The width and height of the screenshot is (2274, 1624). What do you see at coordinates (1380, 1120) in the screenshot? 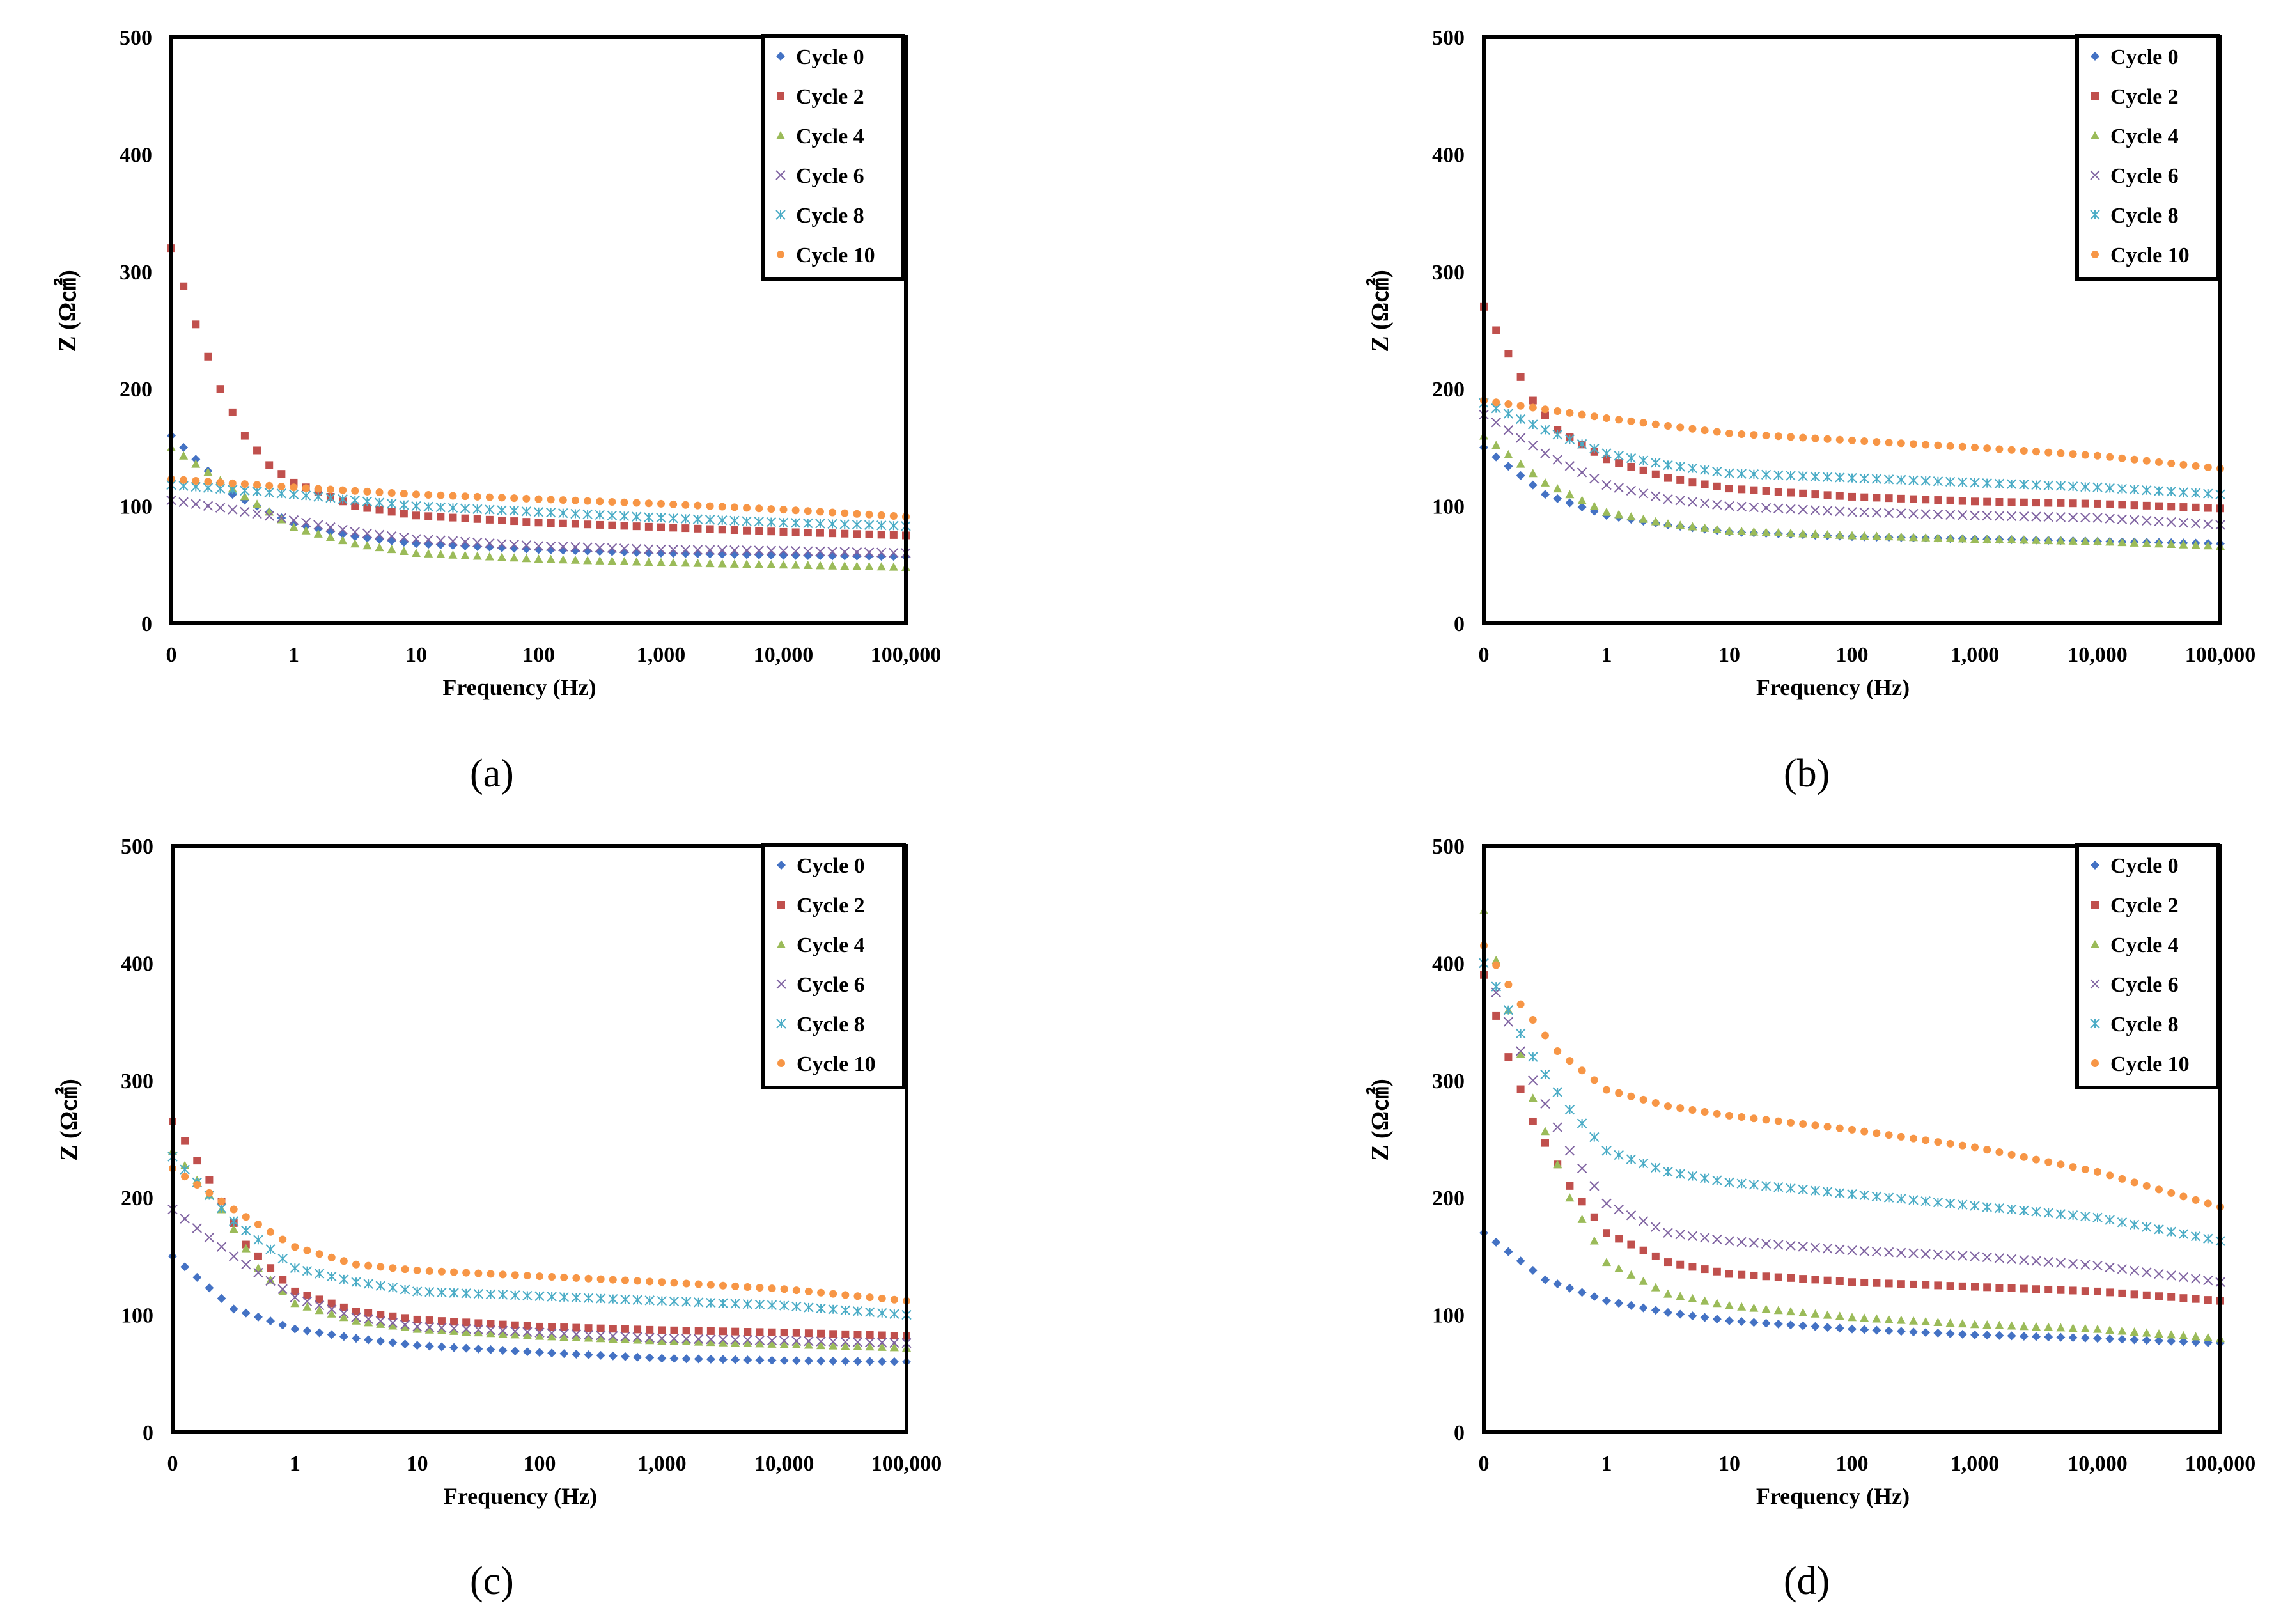
I see `y-axis-title: Z (Ω㎠)` at bounding box center [1380, 1120].